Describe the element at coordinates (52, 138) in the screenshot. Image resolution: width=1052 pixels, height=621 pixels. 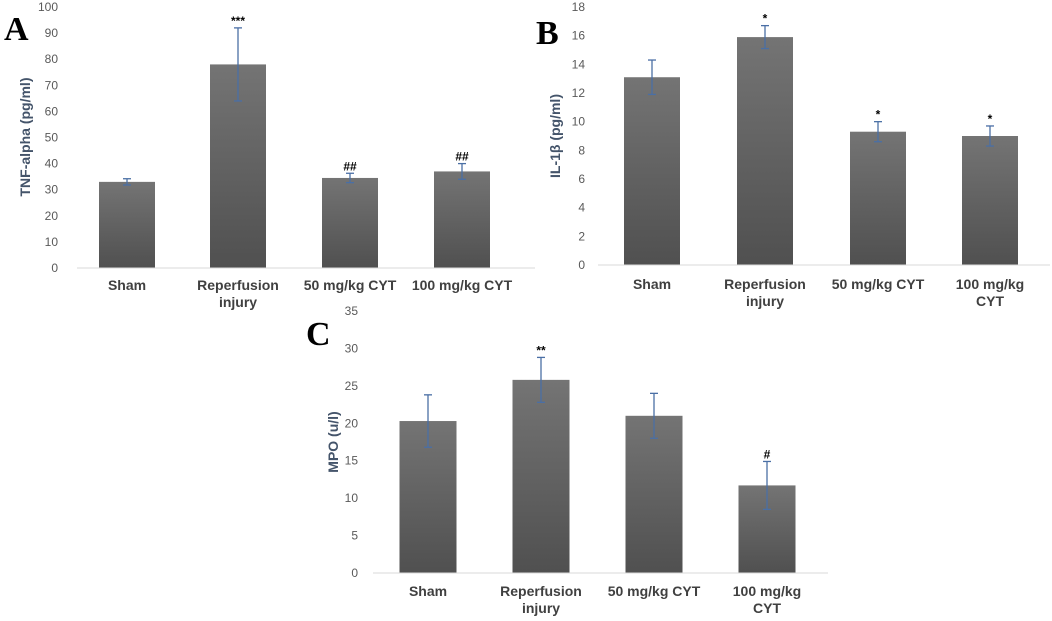
I see `chart-a-ytick-label: 50` at that location.